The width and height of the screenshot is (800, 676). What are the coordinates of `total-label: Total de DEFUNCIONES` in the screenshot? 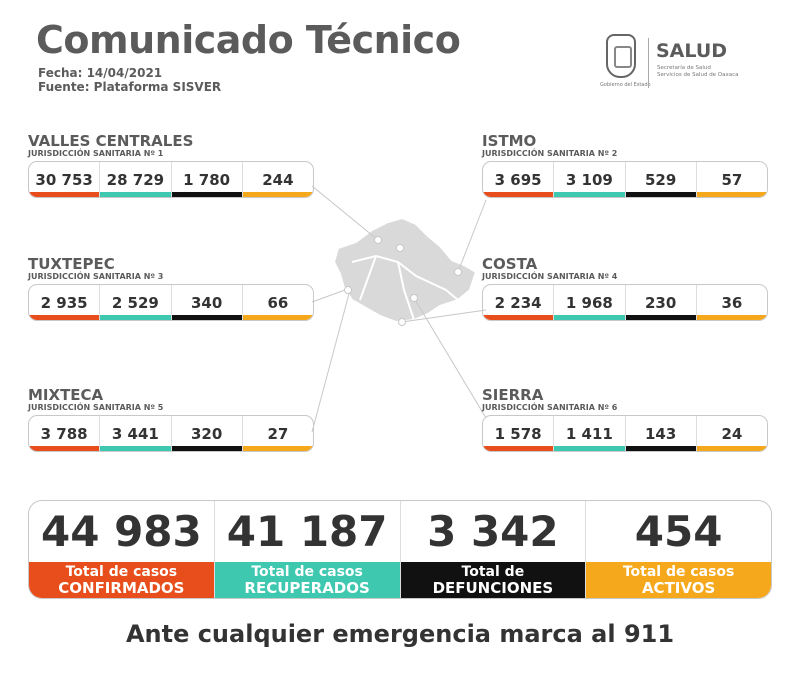 It's located at (493, 580).